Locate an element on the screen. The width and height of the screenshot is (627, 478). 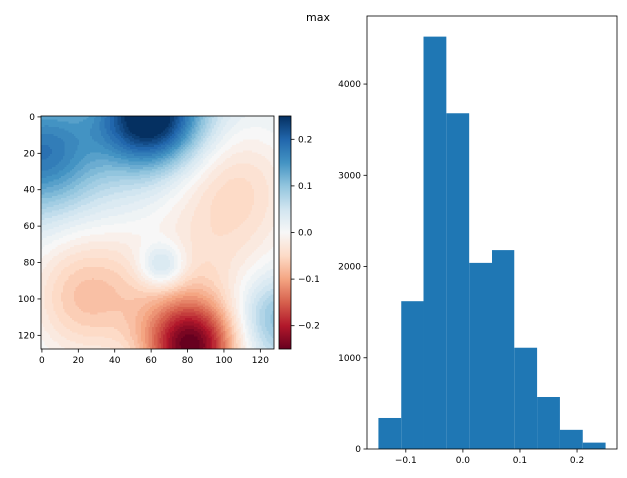
colorbar: 0.2 0.1 0.0 −0.1 −0.2 is located at coordinates (299, 232).